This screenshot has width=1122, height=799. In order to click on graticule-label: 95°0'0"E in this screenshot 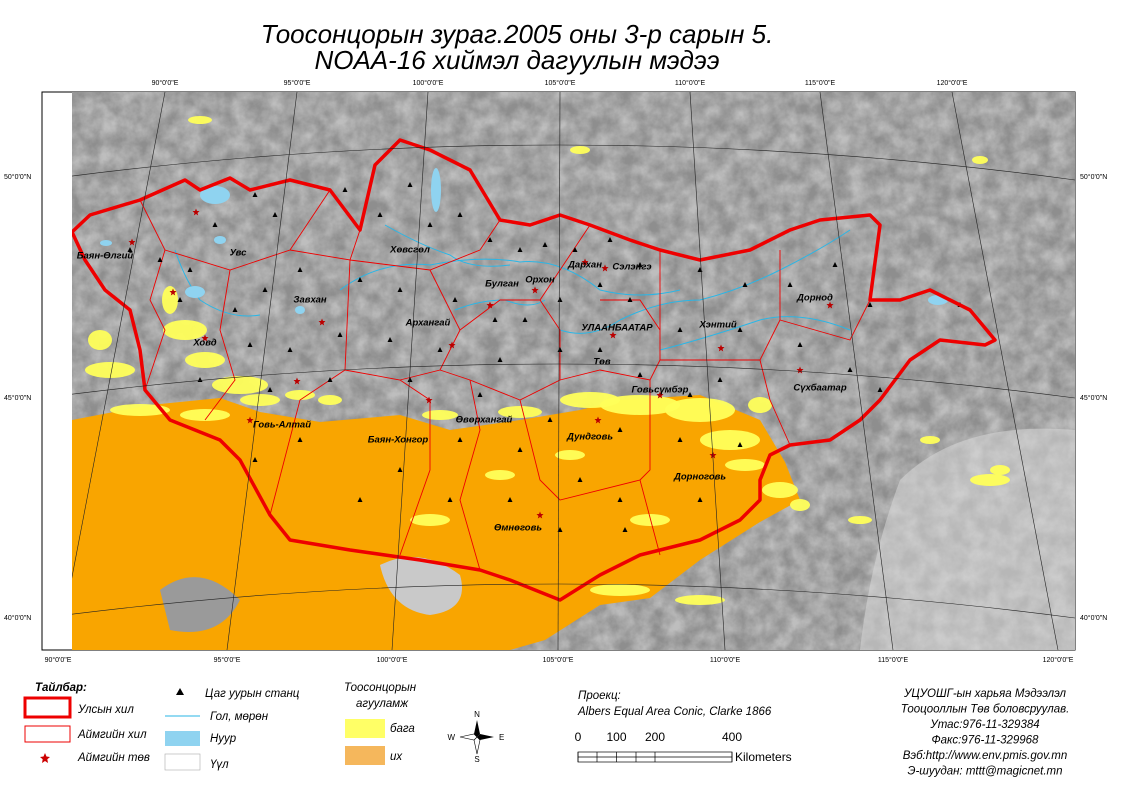, I will do `click(297, 83)`.